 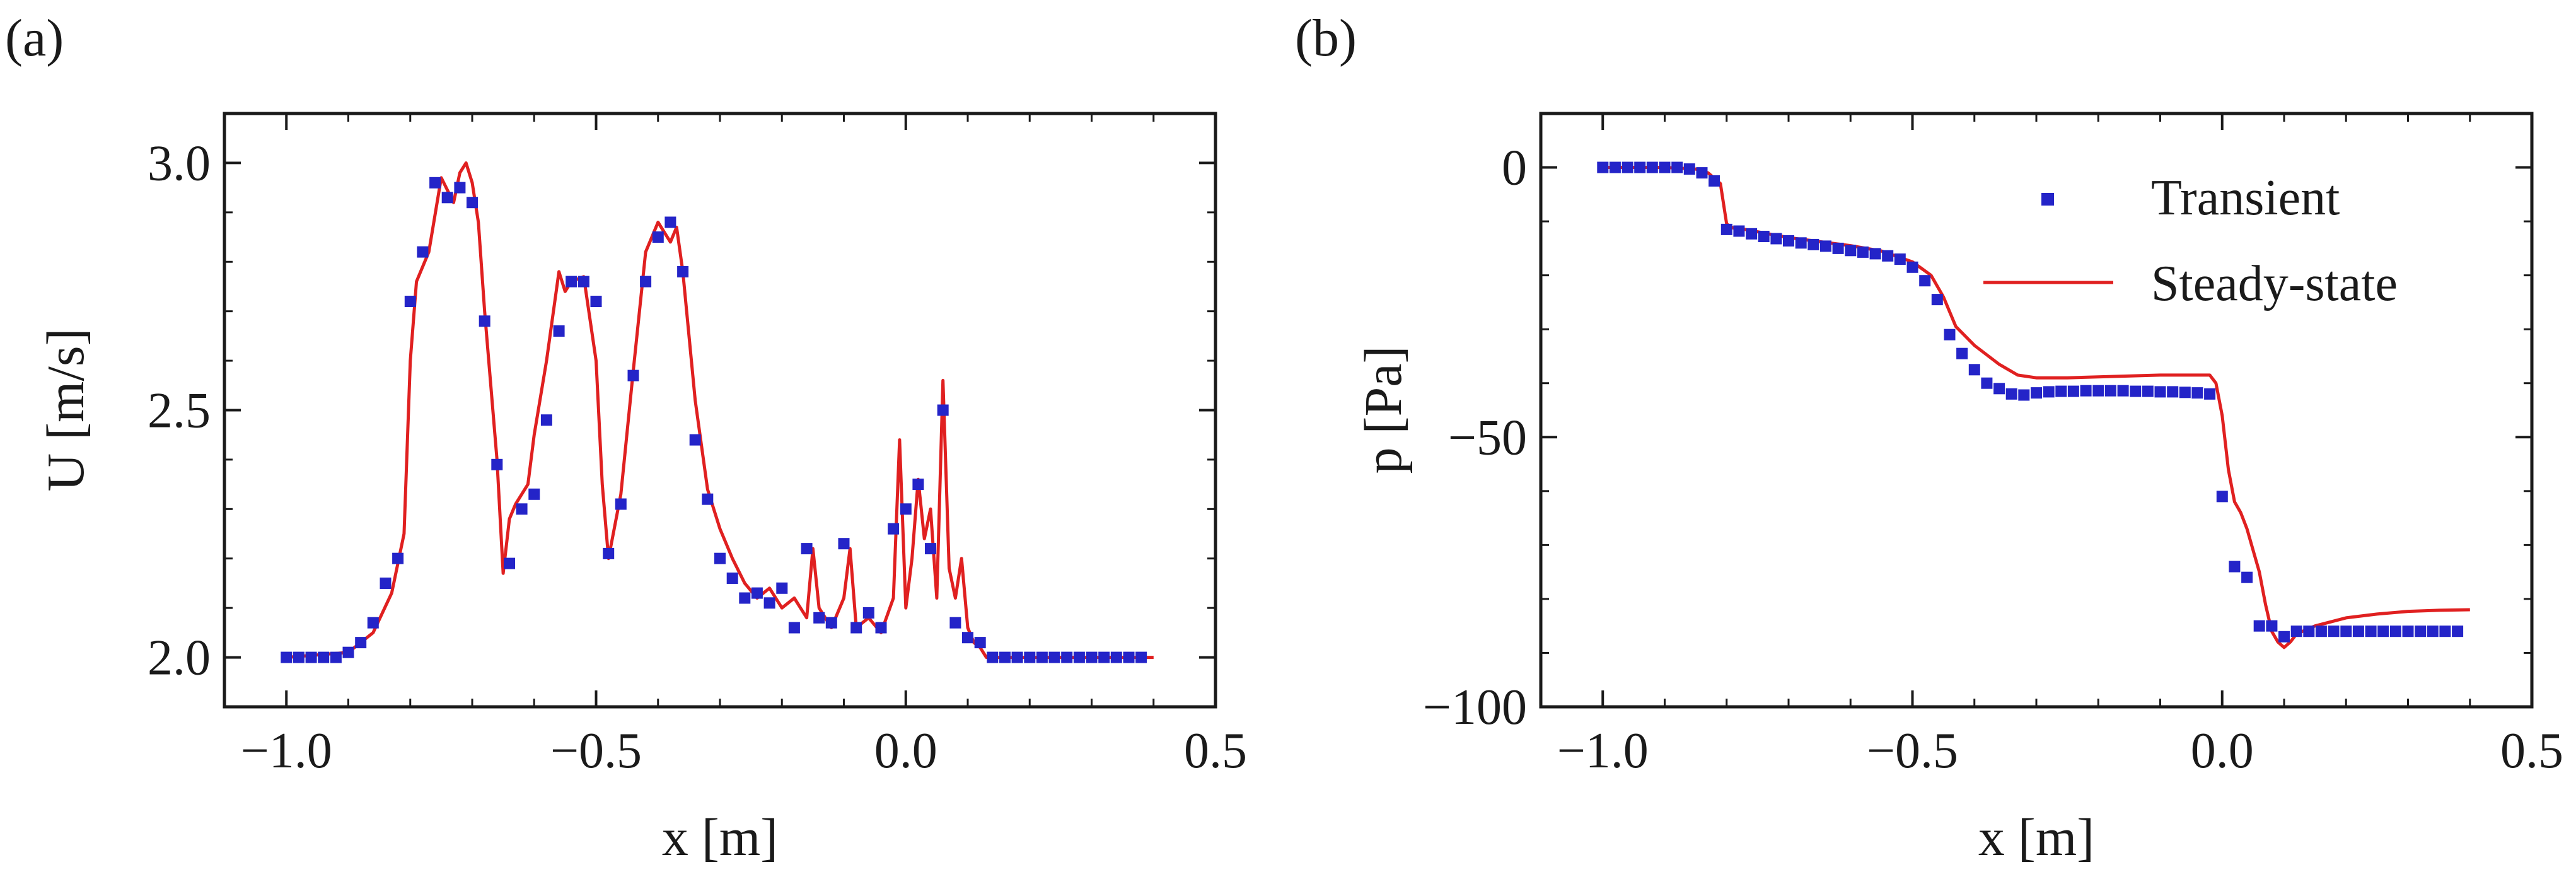 I want to click on x-tick-label-a: 0.5, so click(x=1215, y=751).